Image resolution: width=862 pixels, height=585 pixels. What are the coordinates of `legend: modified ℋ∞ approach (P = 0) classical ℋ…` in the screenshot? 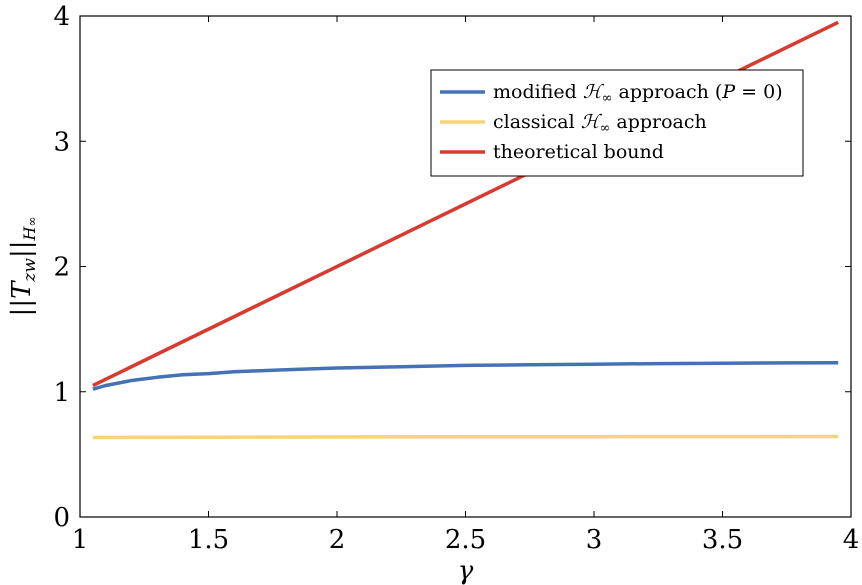 It's located at (617, 123).